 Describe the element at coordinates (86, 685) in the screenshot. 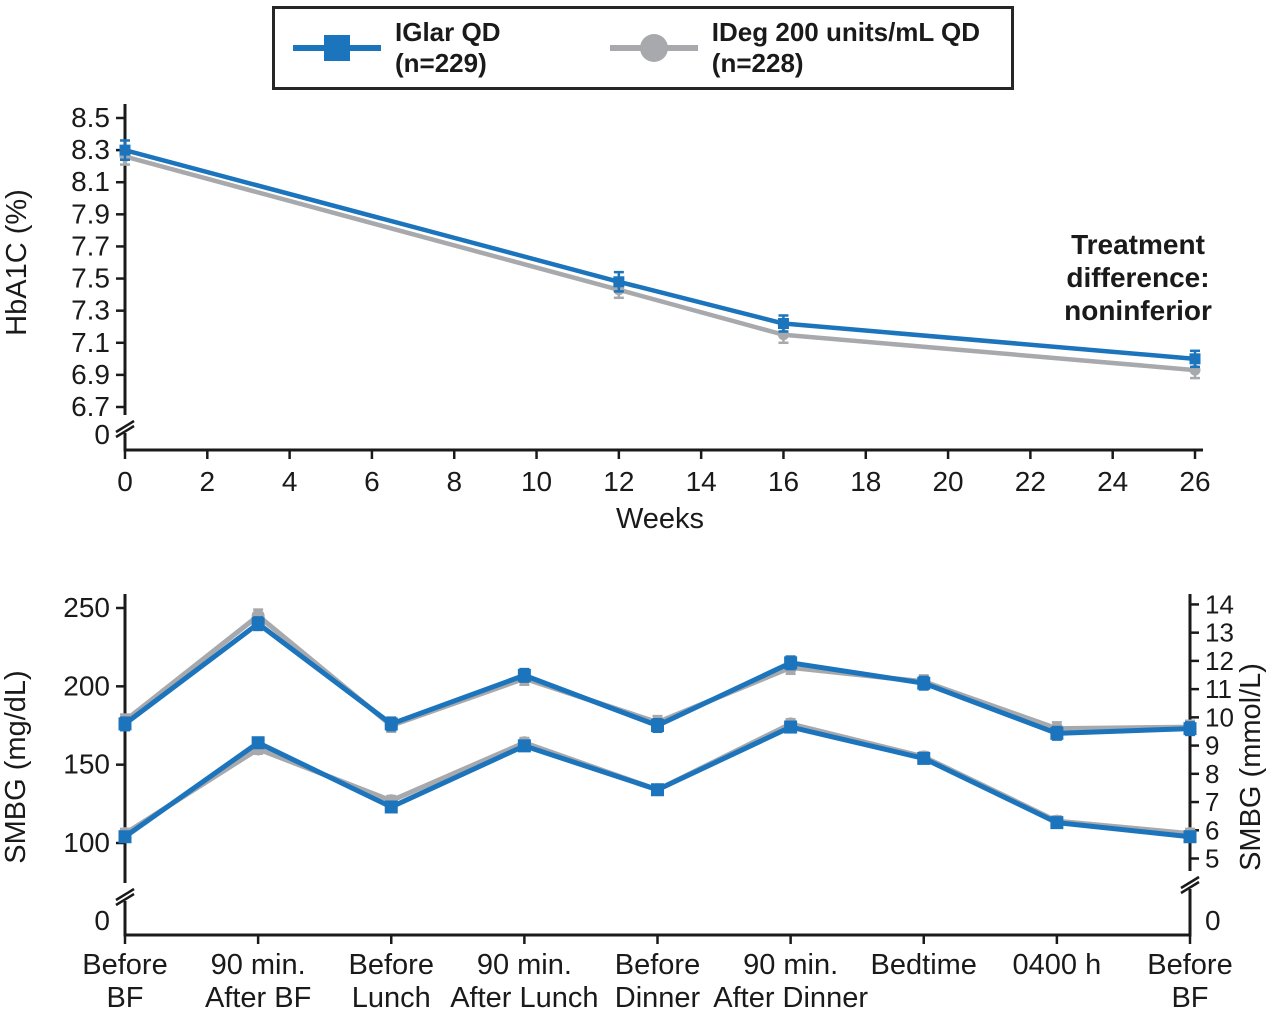

I see `svg-text: 200` at that location.